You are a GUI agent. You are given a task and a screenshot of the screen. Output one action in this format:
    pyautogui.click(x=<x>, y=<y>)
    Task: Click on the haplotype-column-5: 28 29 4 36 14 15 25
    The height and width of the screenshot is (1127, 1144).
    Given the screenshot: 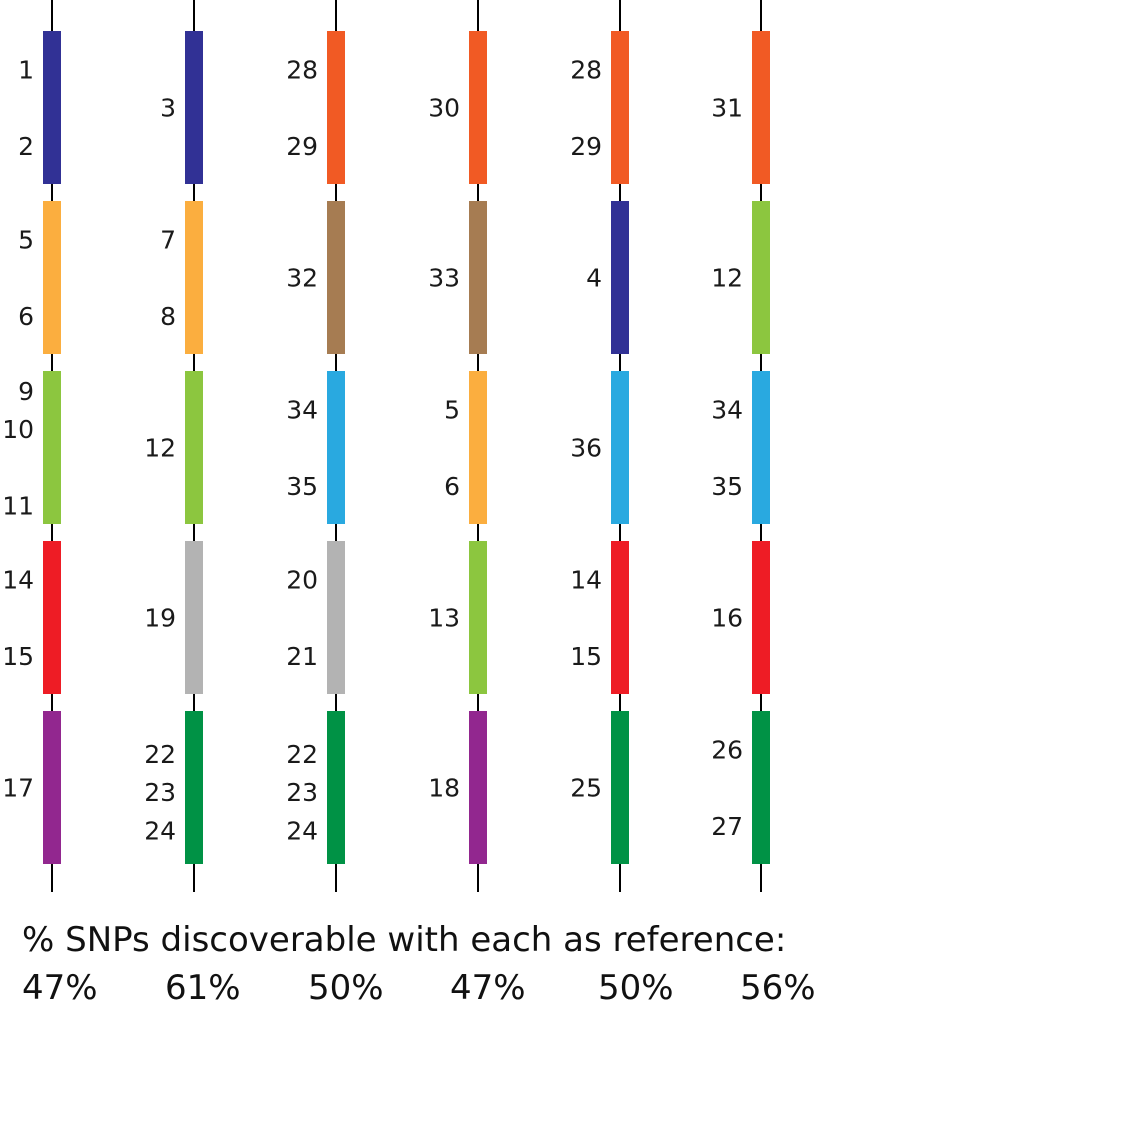 What is the action you would take?
    pyautogui.click(x=599, y=446)
    